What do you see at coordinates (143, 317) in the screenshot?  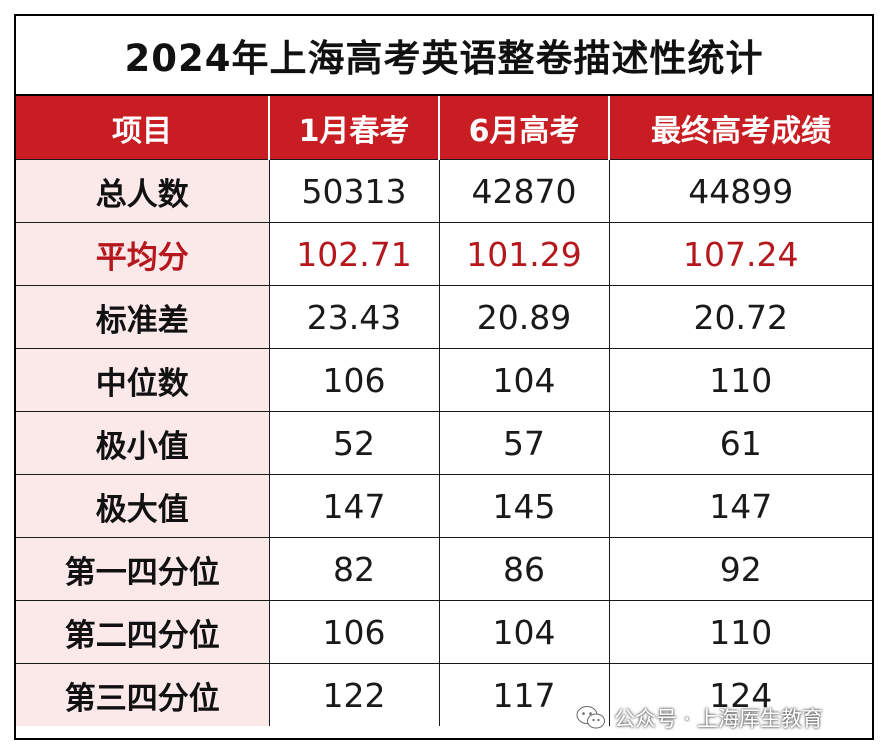 I see `row-label: 标准差` at bounding box center [143, 317].